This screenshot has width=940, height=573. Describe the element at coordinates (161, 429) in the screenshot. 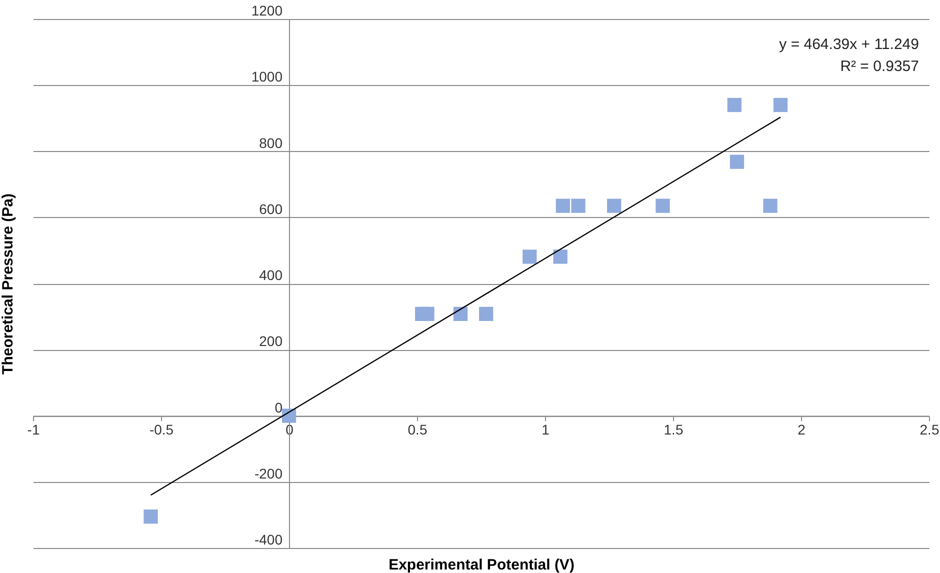

I see `x-tick-label: -0.5` at that location.